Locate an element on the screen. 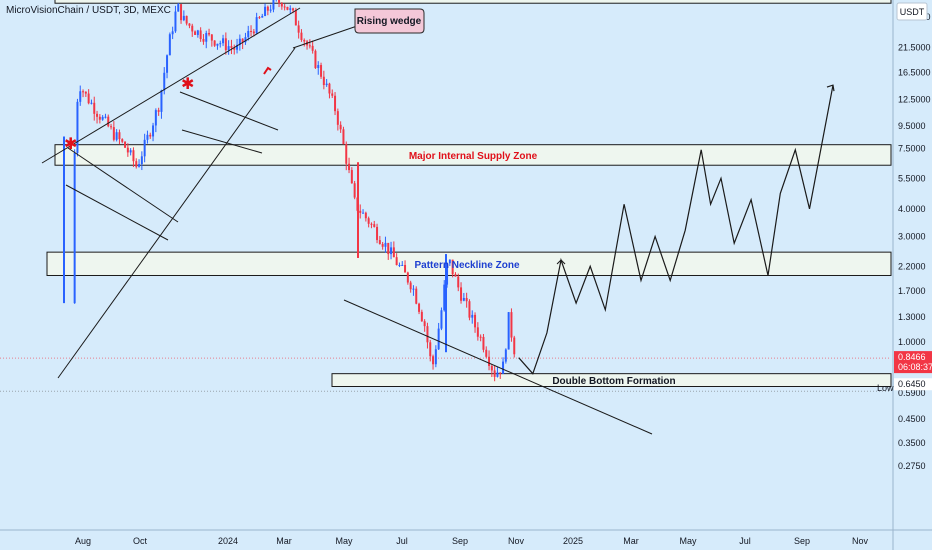  currency-selector is located at coordinates (912, 11).